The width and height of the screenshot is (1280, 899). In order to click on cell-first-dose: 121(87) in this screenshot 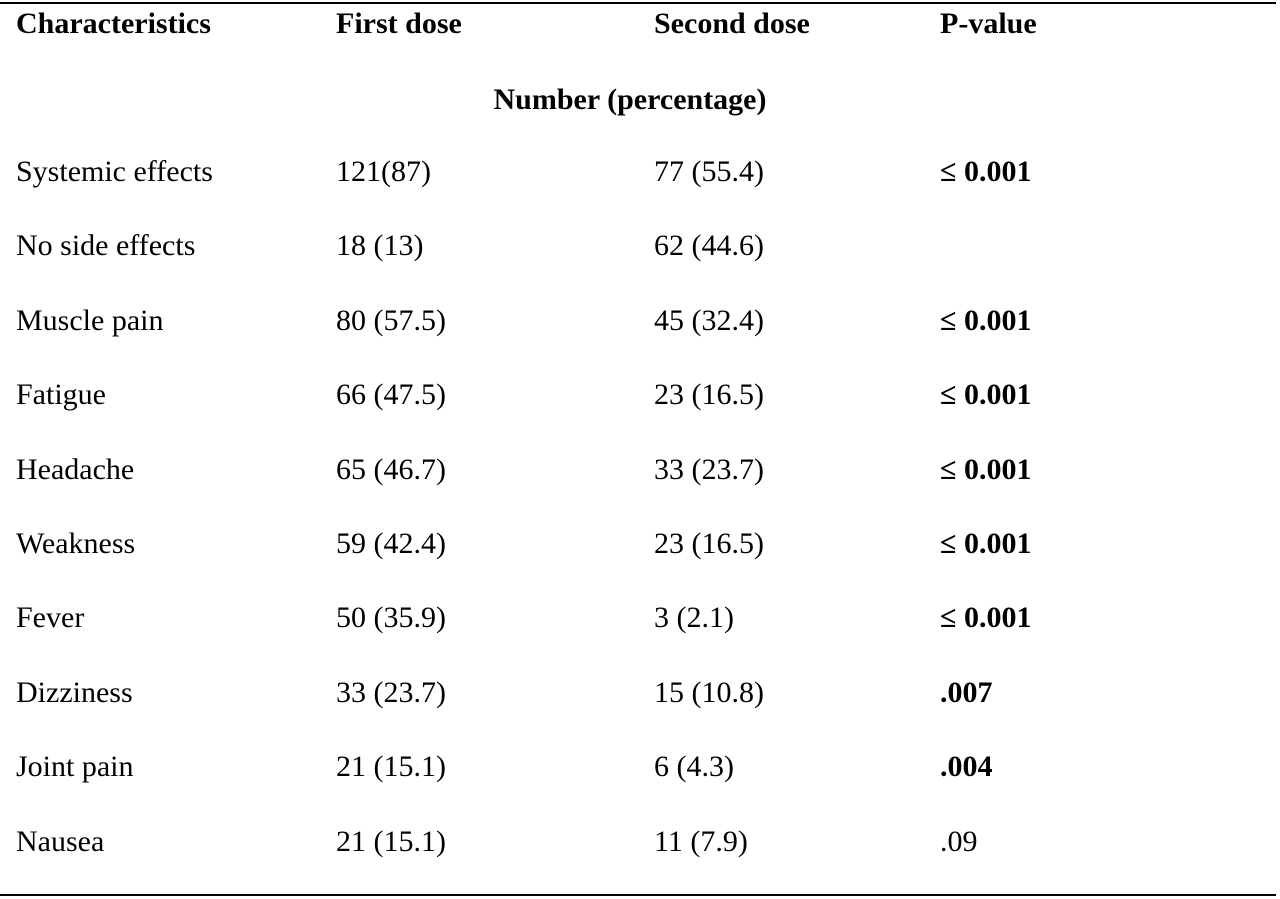, I will do `click(383, 171)`.